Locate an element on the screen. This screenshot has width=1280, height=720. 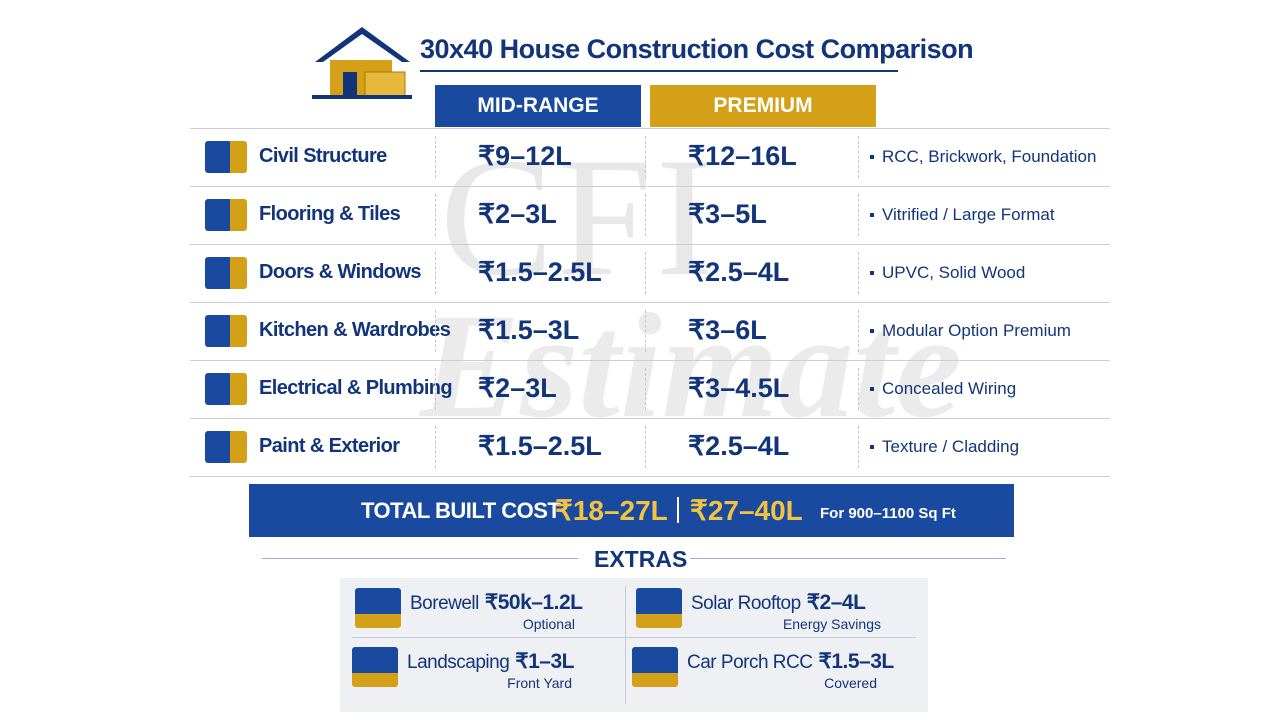
premium-cost: ₹3–4.5L is located at coordinates (739, 388).